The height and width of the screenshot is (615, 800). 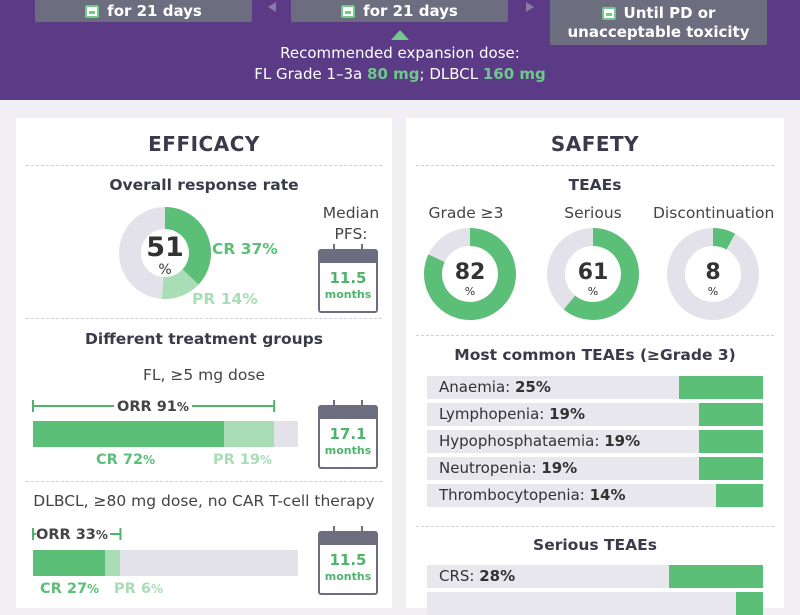 I want to click on teae-name: Thrombocytopenia:, so click(x=514, y=495).